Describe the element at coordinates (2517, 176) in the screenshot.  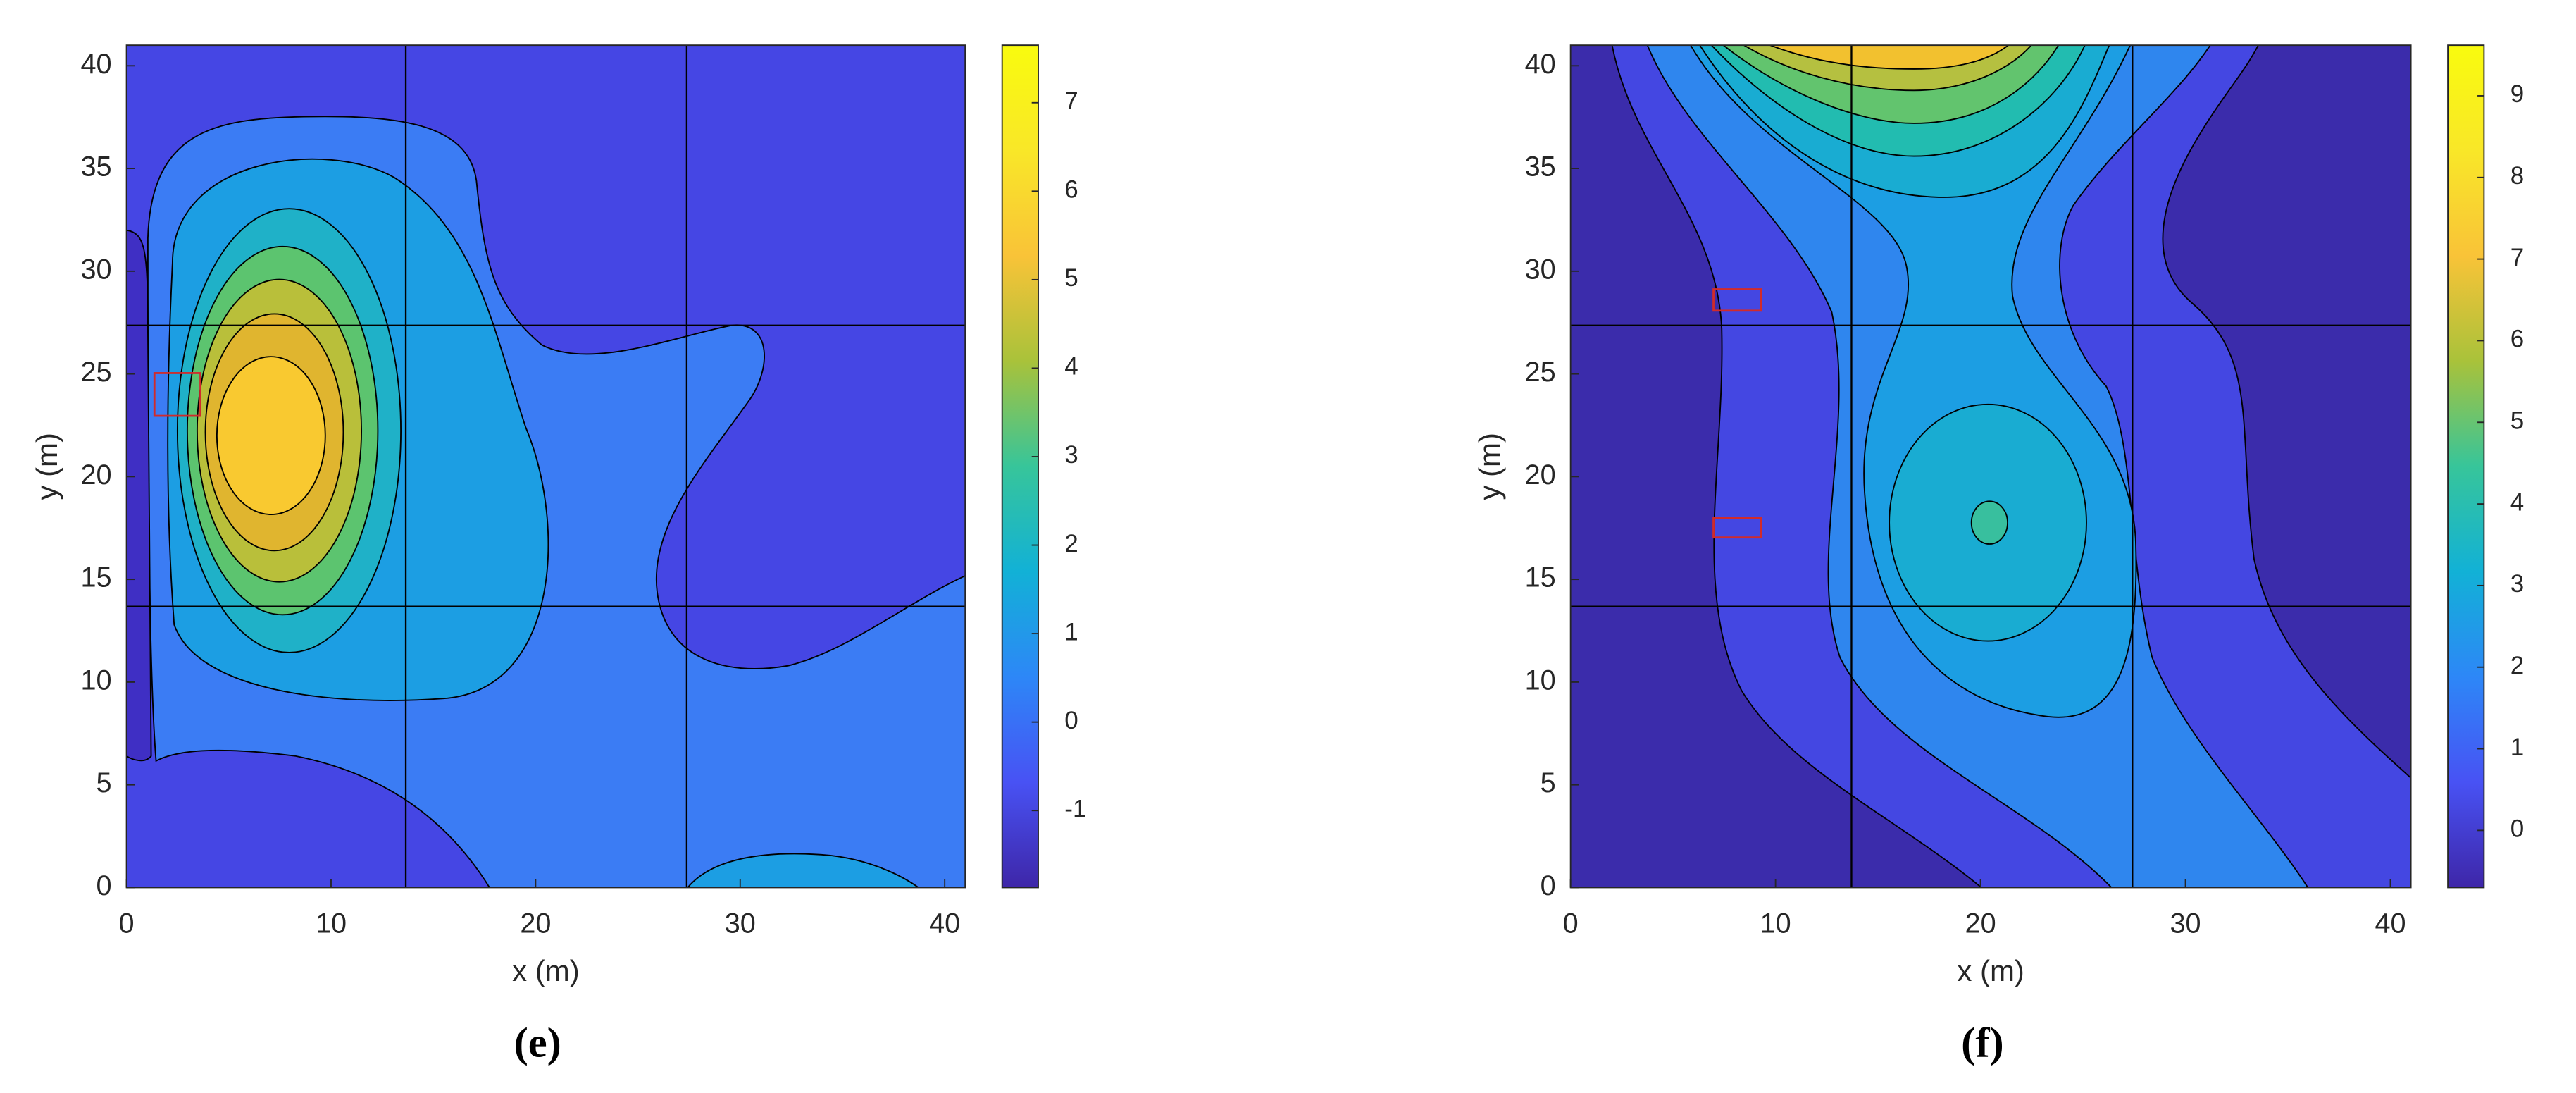
I see `colorbar-tick-label: 8` at that location.